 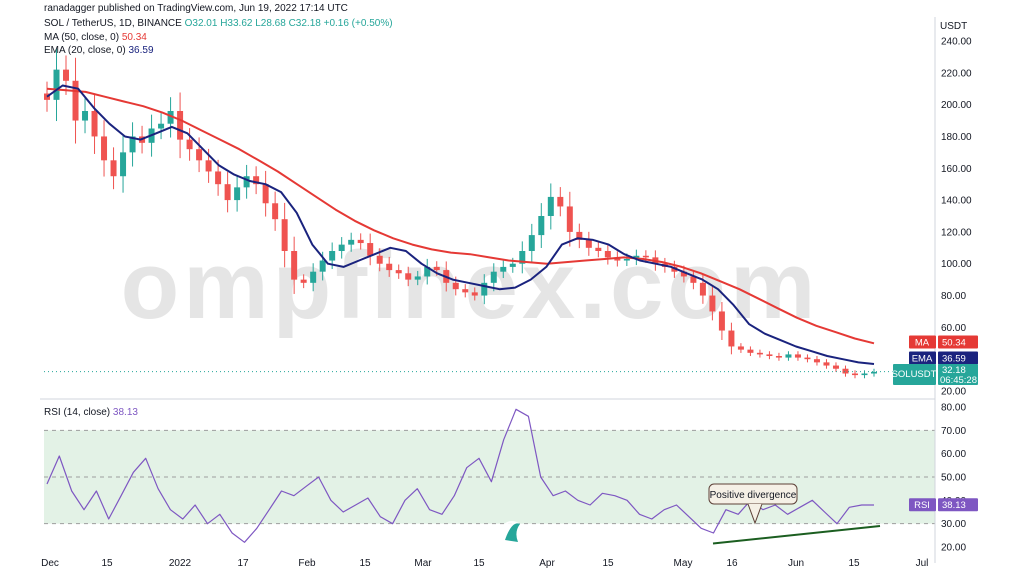 I want to click on ema-tag-value: 36.59, so click(x=954, y=359).